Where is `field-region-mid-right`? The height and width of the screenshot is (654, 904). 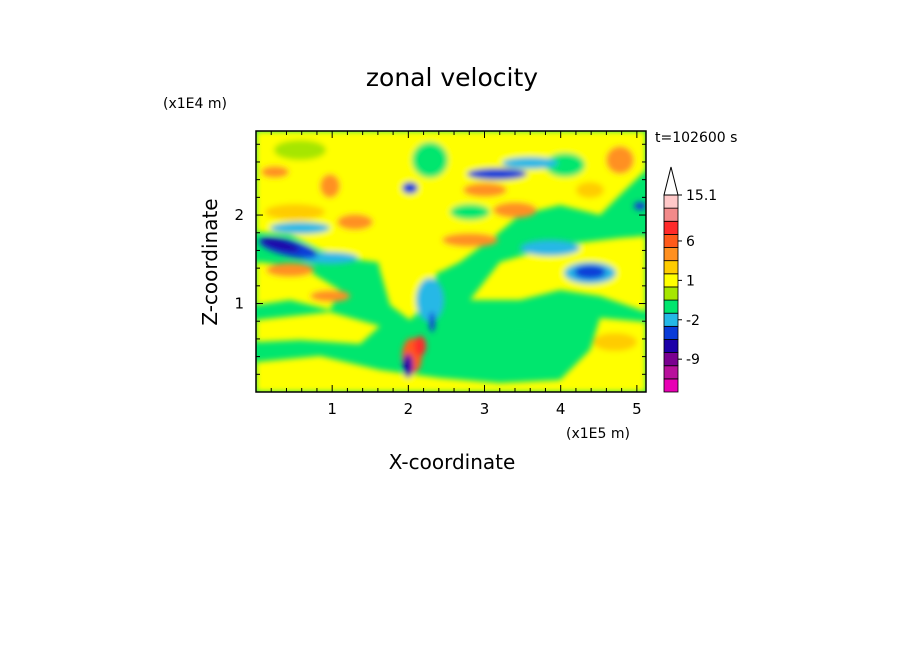
field-region-mid-right is located at coordinates (558, 274).